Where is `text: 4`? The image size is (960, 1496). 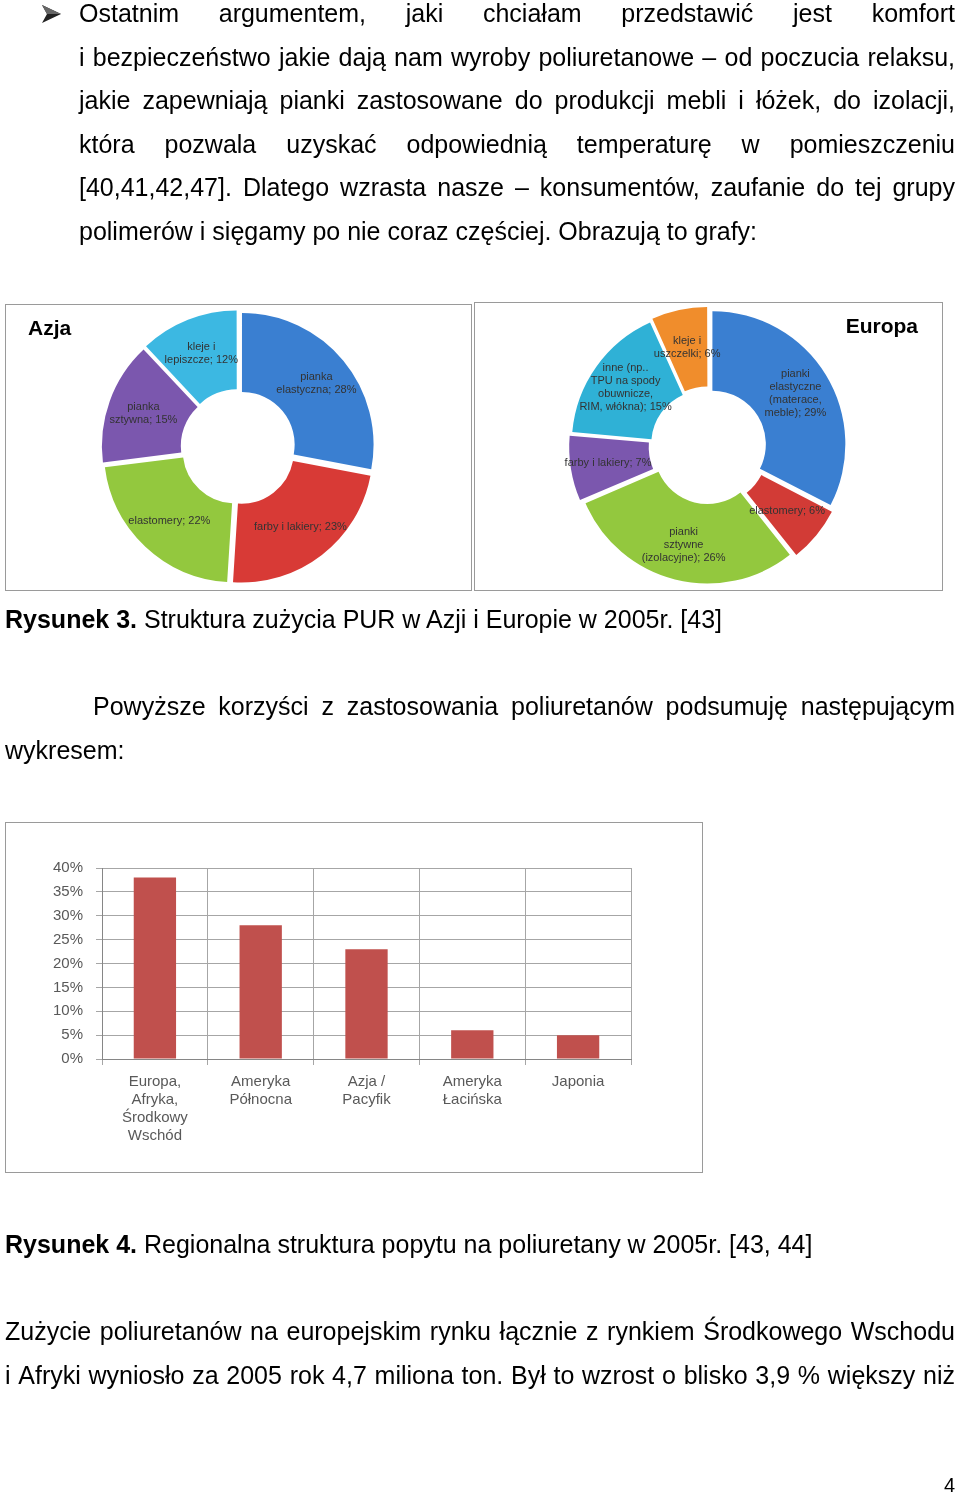
text: 4 is located at coordinates (949, 1484).